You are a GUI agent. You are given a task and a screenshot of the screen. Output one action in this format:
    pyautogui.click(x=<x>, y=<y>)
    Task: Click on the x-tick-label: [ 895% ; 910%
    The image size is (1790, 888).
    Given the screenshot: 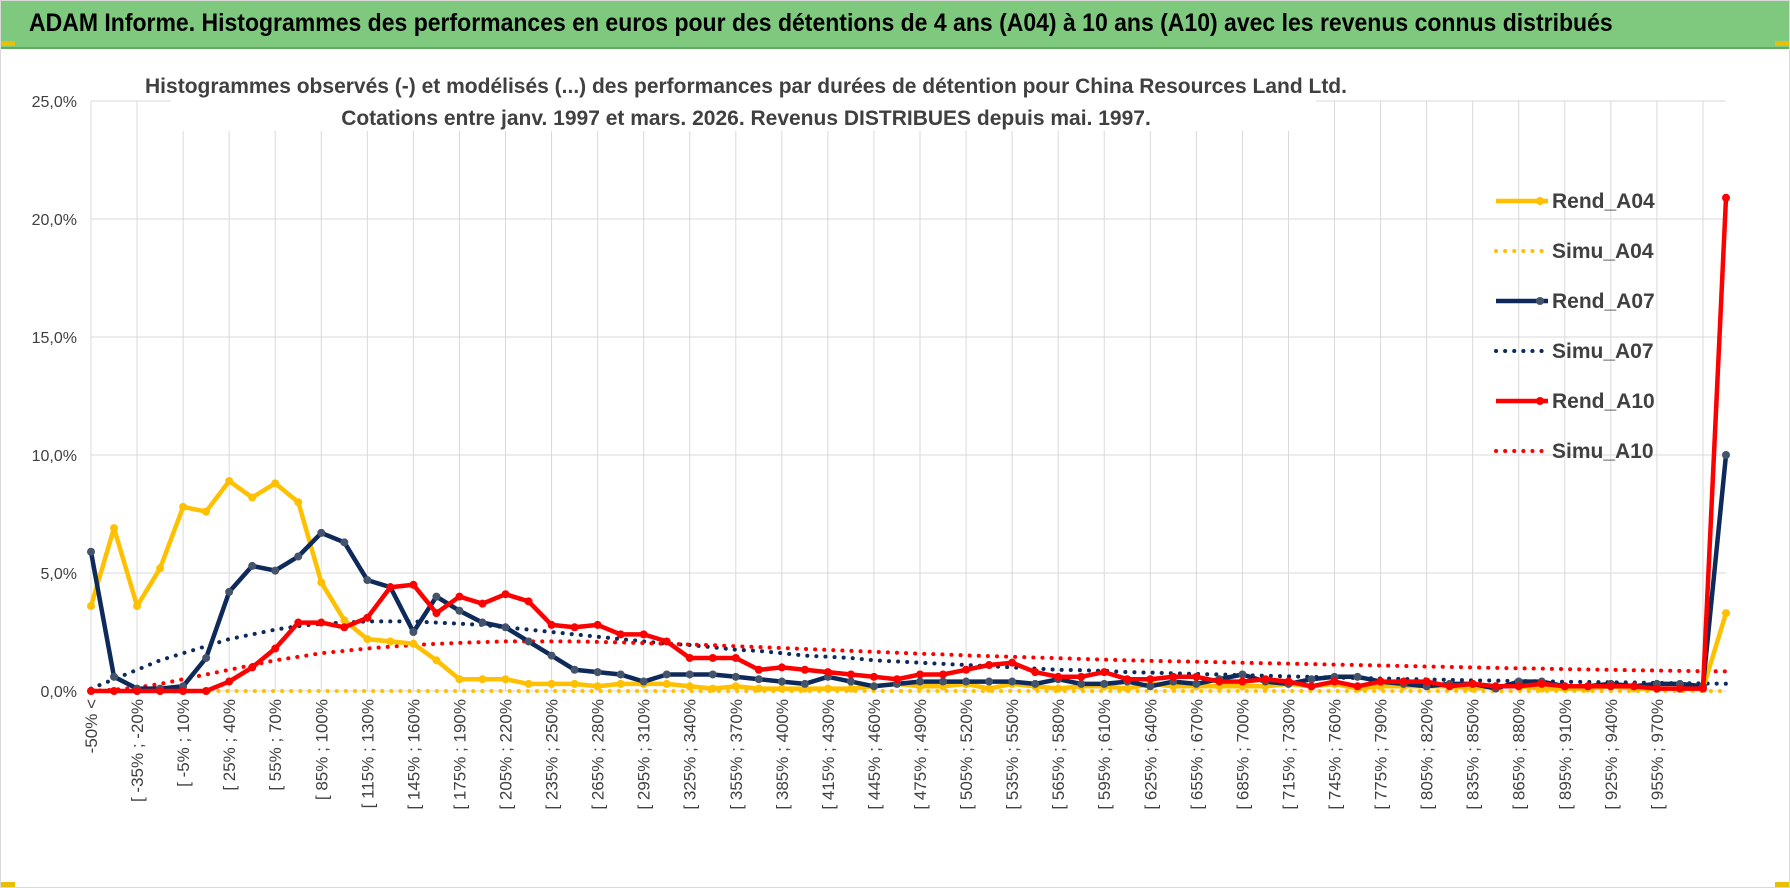 What is the action you would take?
    pyautogui.click(x=1565, y=754)
    